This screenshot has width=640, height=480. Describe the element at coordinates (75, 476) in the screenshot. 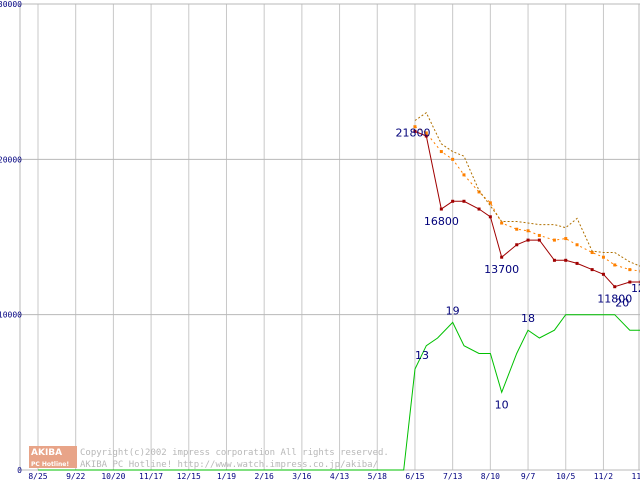

I see `x-tick-label: 9/22` at that location.